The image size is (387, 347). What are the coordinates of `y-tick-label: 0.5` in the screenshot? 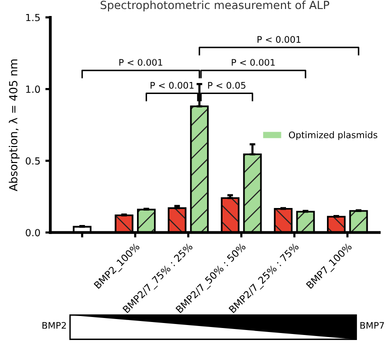 It's located at (33, 161).